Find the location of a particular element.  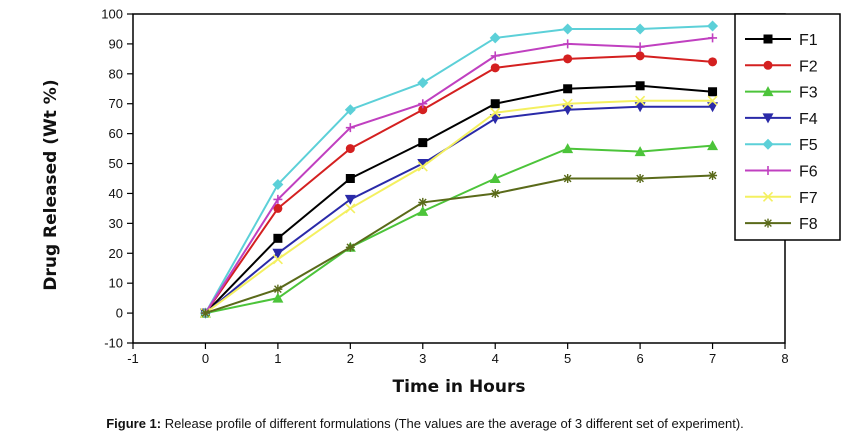

legend-item-f1: F1 is located at coordinates (781, 40).